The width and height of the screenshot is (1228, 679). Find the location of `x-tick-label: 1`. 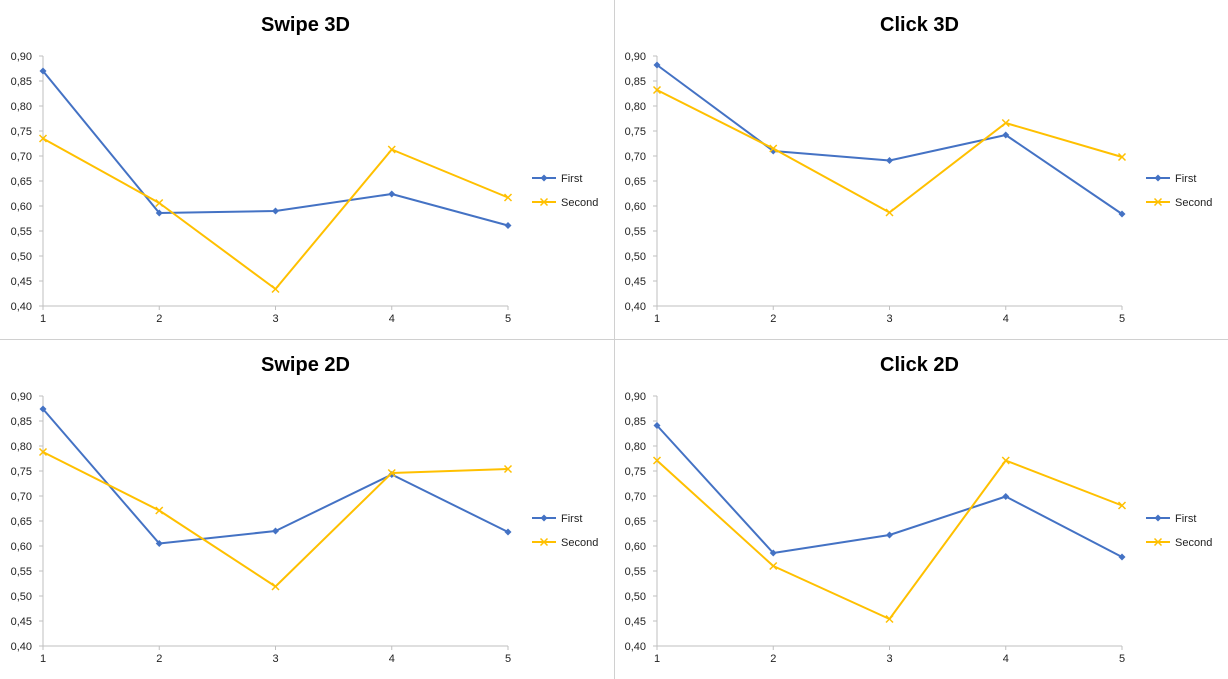

x-tick-label: 1 is located at coordinates (43, 659).